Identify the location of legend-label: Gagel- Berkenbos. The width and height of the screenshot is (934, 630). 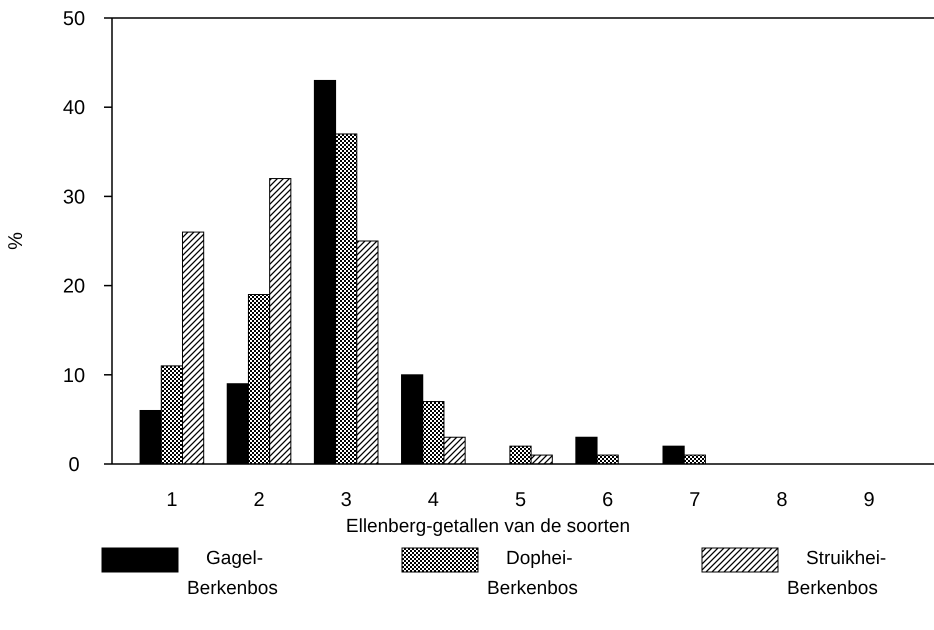
(232, 573).